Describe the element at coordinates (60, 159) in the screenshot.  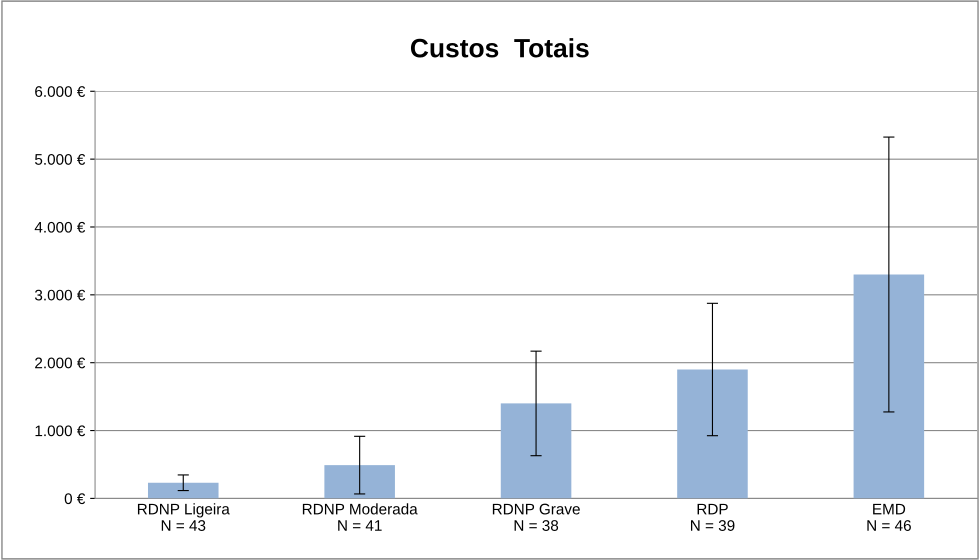
I see `y-tick-label: 5.000 €` at that location.